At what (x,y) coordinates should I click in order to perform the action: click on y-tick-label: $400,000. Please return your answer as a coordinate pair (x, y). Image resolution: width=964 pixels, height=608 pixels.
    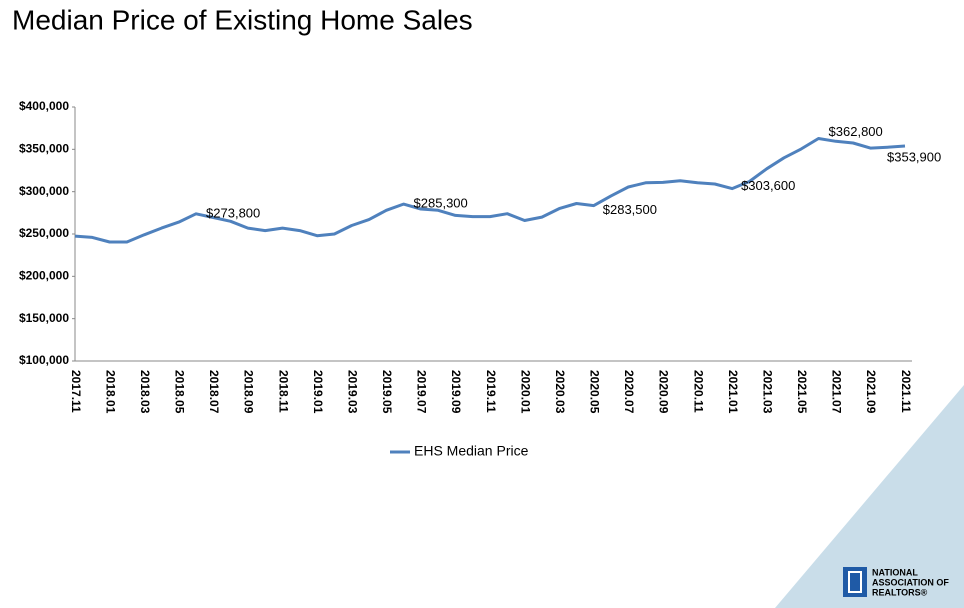
    Looking at the image, I should click on (44, 106).